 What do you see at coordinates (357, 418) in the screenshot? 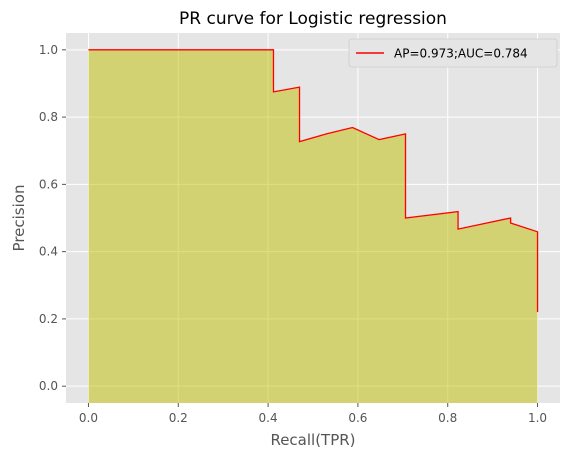
I see `x-tick-label: 0.6` at bounding box center [357, 418].